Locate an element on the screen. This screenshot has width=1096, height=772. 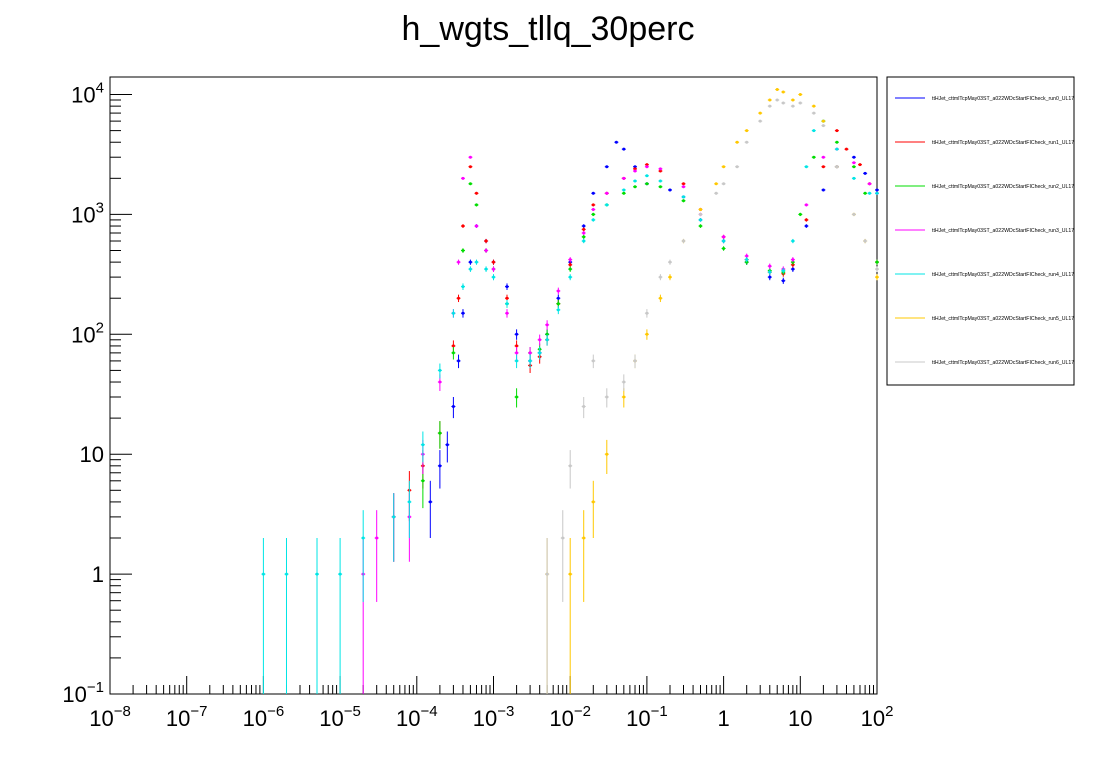
y-tick-label: 10⁻¹ is located at coordinates (83, 693).